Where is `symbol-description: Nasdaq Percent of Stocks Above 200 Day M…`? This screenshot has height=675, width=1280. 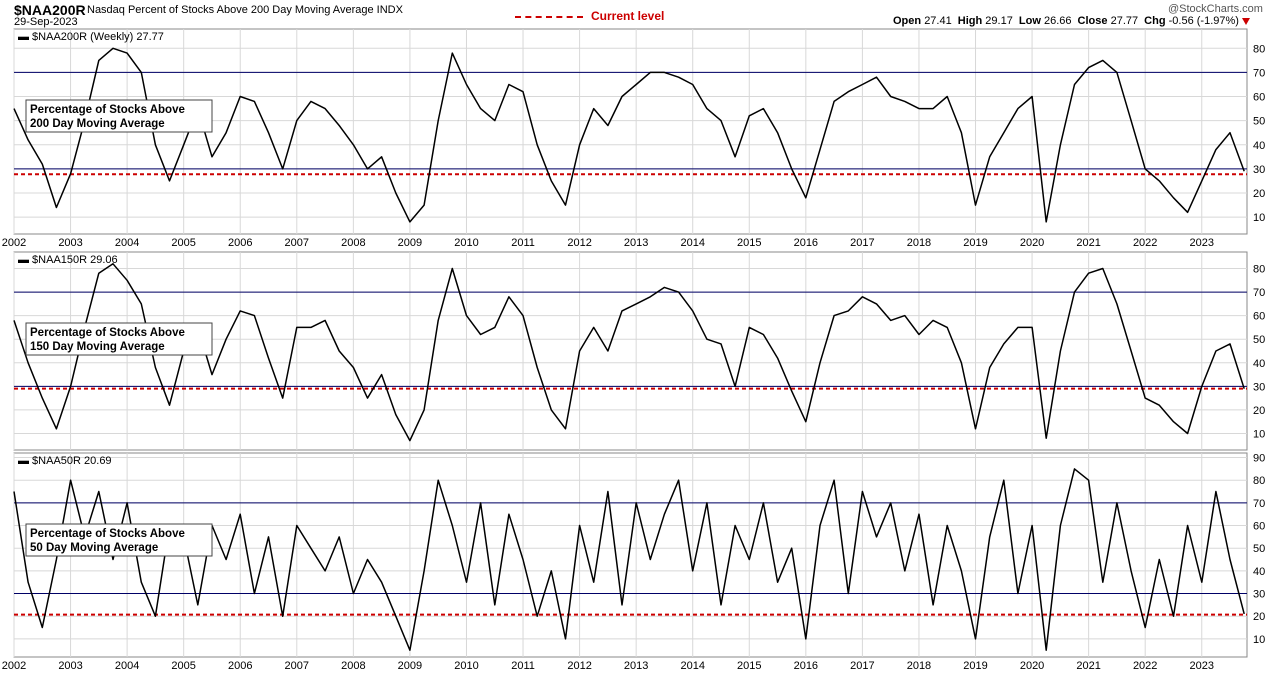
symbol-description: Nasdaq Percent of Stocks Above 200 Day M… is located at coordinates (245, 10).